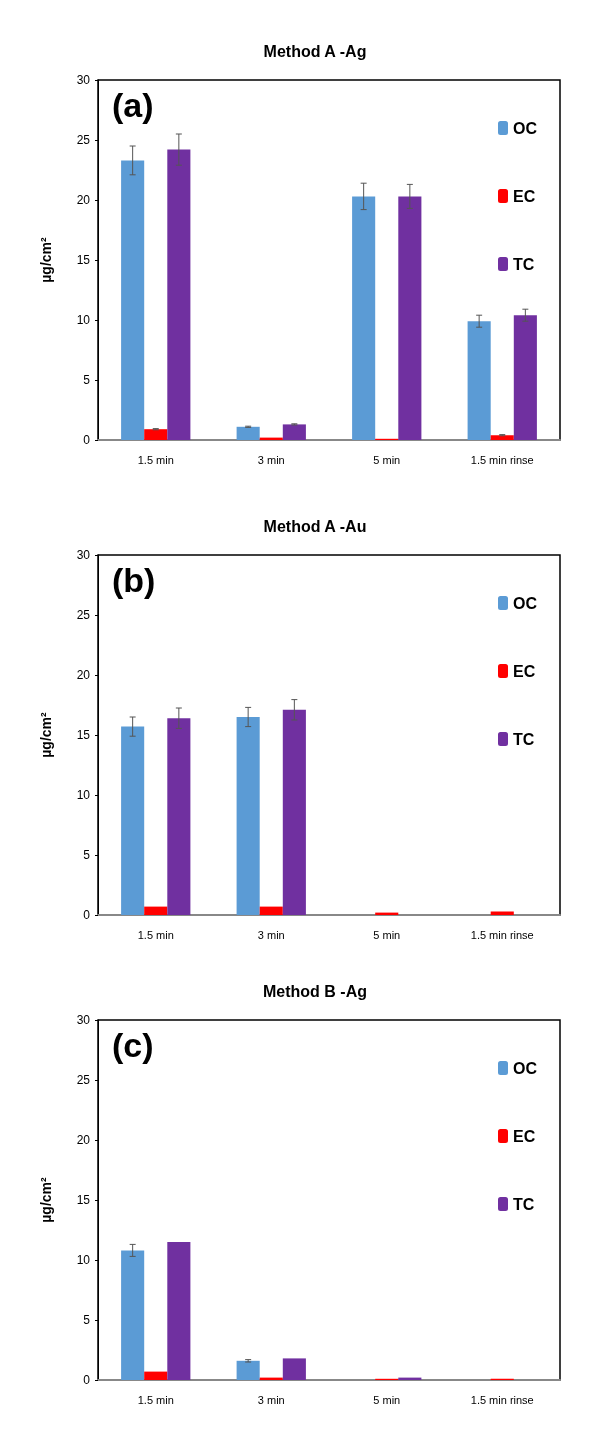  What do you see at coordinates (315, 991) in the screenshot?
I see `chart-title: Method B -Ag` at bounding box center [315, 991].